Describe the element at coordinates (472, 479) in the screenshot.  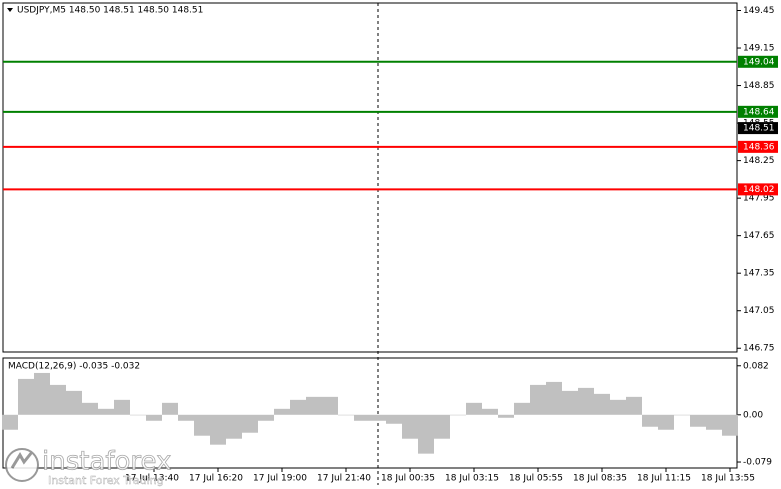
I see `x-tick-label: 18 Jul 03:15` at that location.